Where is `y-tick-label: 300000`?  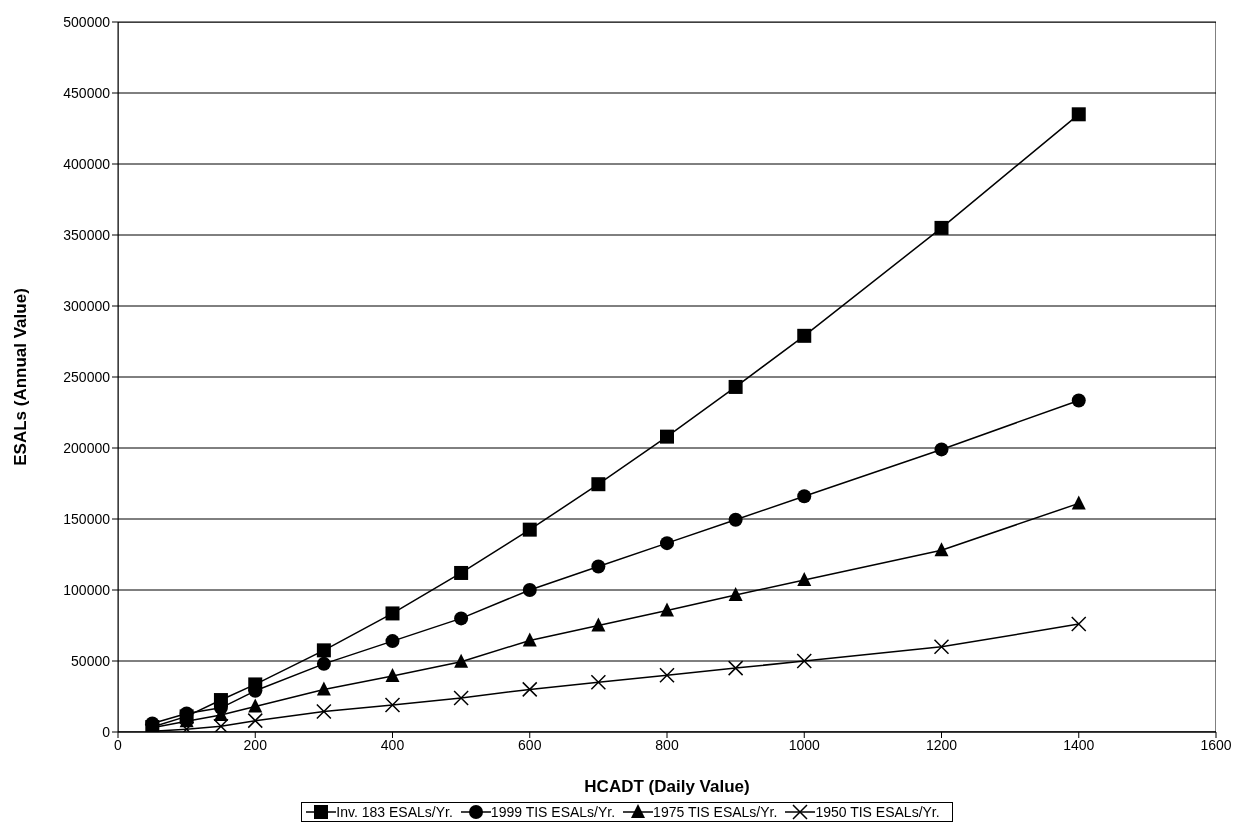 y-tick-label: 300000 is located at coordinates (87, 305).